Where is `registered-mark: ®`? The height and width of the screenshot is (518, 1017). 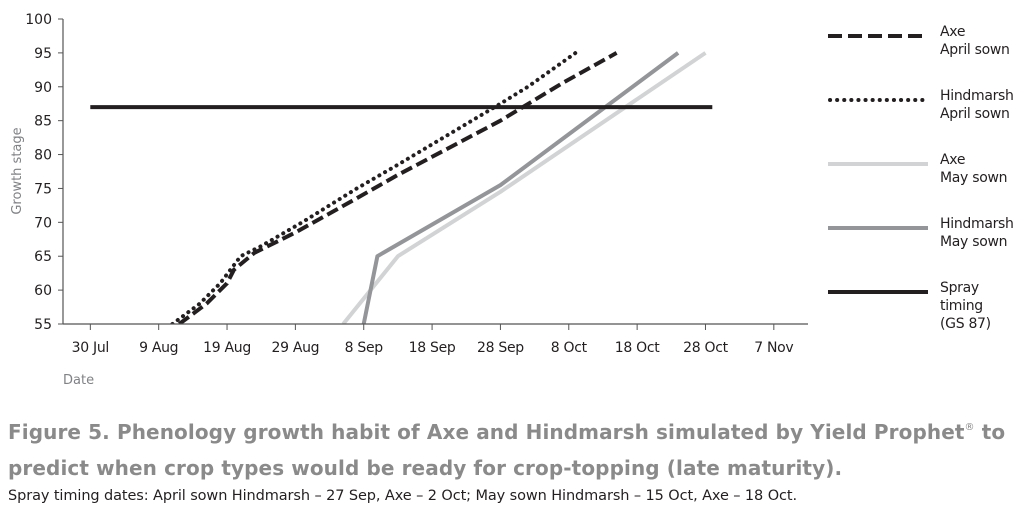
registered-mark: ® is located at coordinates (969, 427).